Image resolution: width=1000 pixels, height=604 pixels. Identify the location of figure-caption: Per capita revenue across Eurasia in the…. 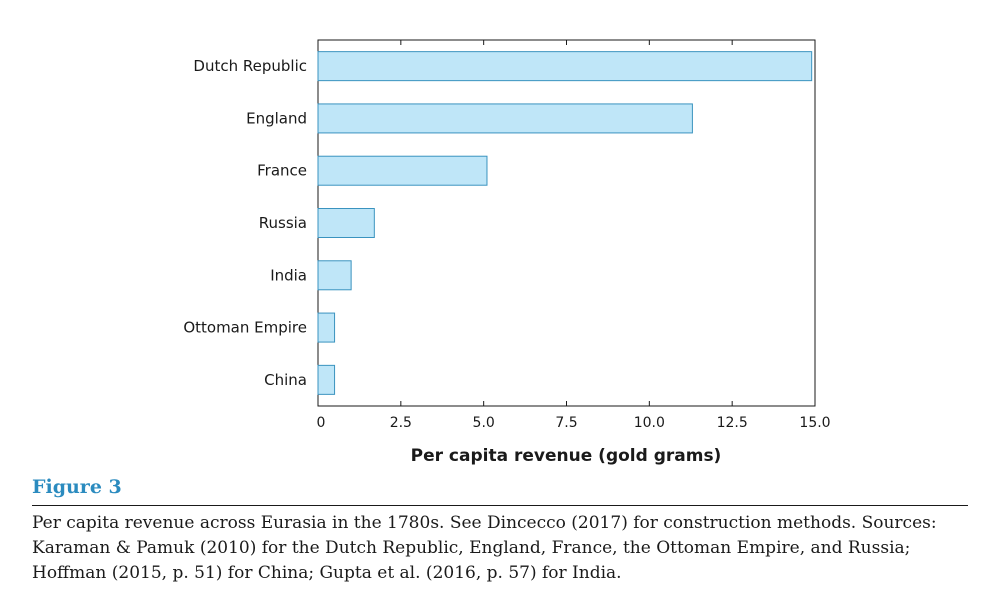
(502, 548).